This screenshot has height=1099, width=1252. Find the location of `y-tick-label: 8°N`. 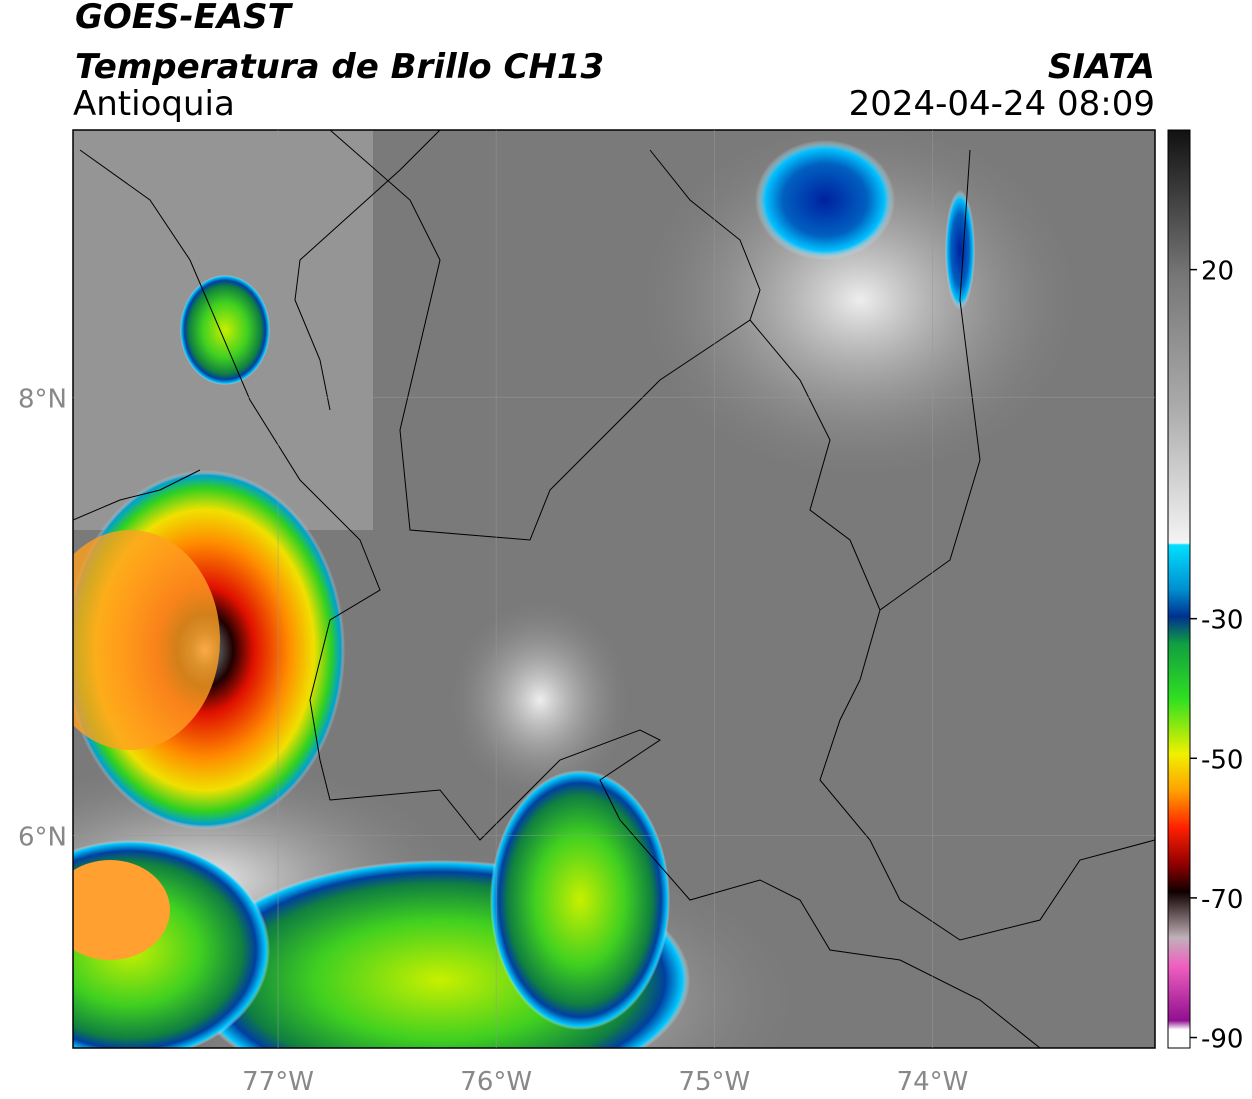

y-tick-label: 8°N is located at coordinates (42, 399).